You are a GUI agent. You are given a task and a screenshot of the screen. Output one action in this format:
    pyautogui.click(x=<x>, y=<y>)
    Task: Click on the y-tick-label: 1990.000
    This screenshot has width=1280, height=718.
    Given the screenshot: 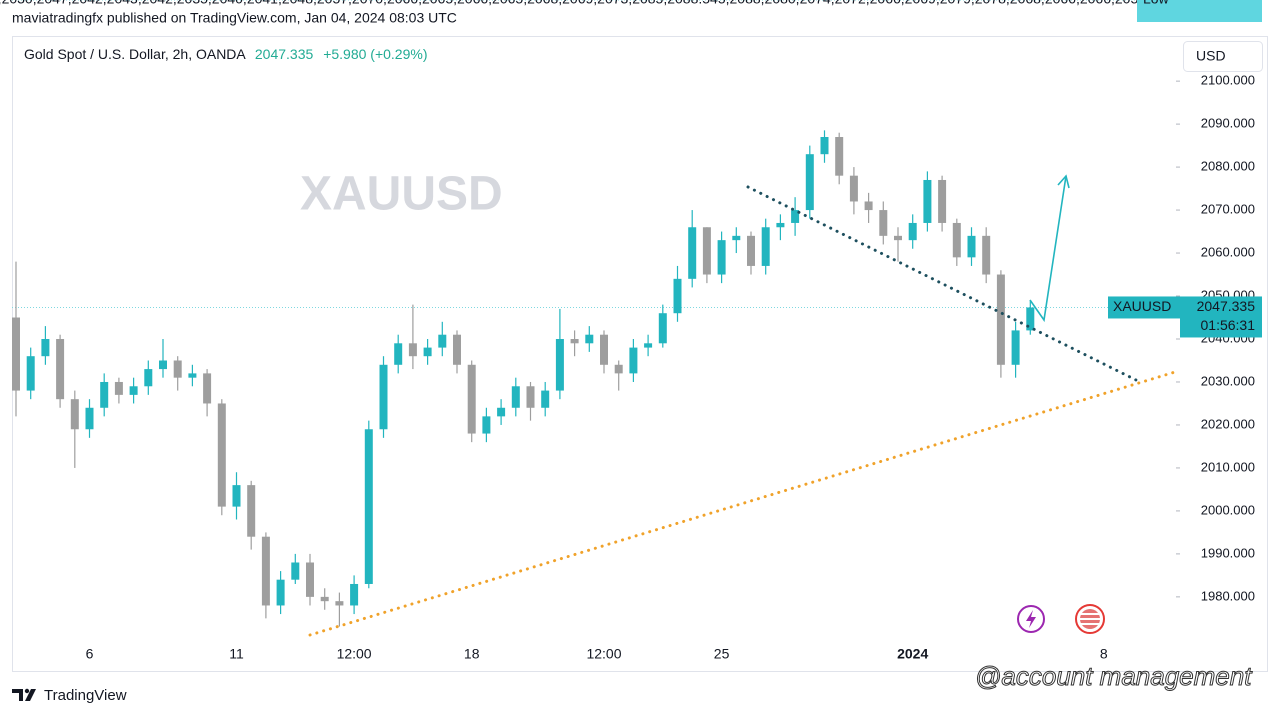 What is the action you would take?
    pyautogui.click(x=1228, y=552)
    